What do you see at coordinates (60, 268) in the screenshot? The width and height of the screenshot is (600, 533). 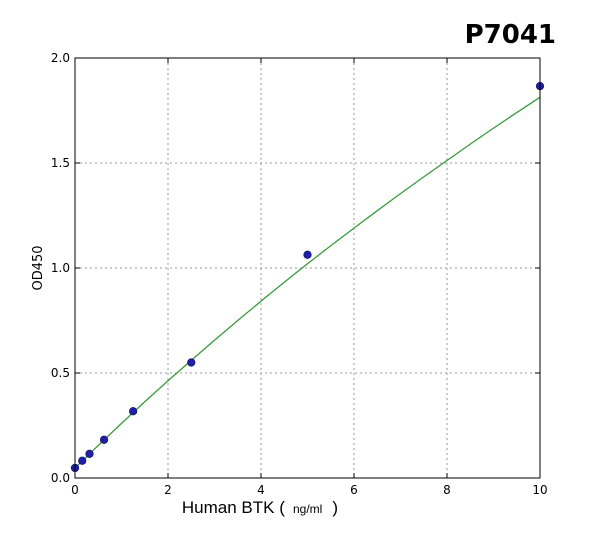 I see `y-tick-label: 1.0` at bounding box center [60, 268].